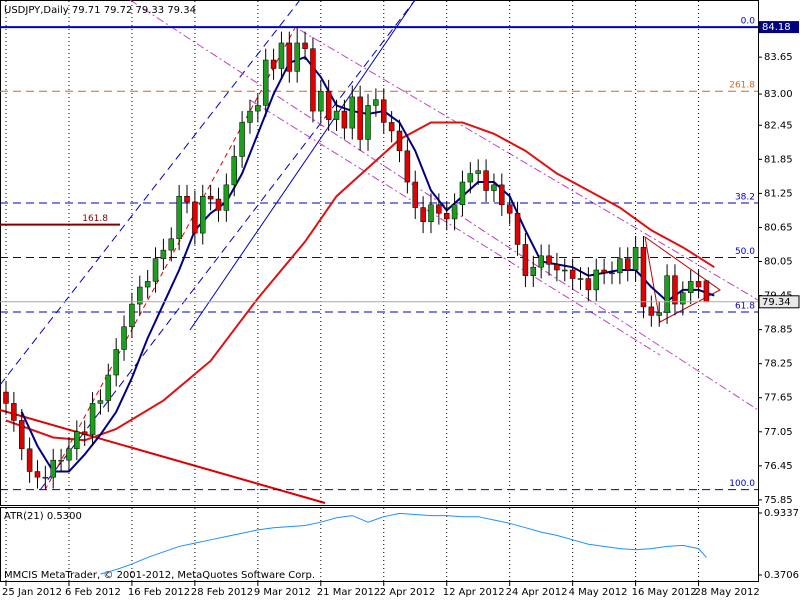 The image size is (800, 600). Describe the element at coordinates (163, 456) in the screenshot. I see `trendline` at that location.